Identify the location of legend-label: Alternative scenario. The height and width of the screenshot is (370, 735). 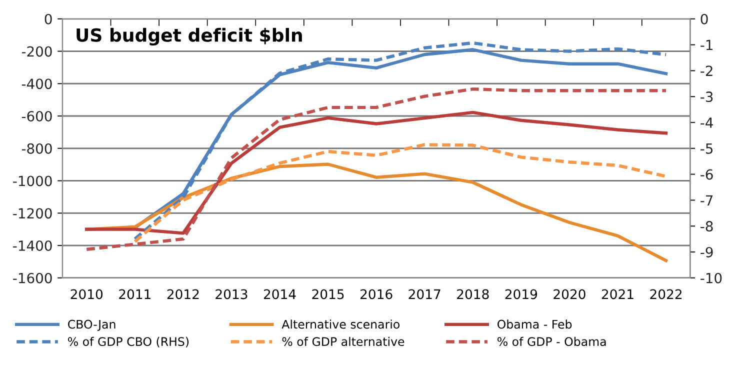
(341, 324).